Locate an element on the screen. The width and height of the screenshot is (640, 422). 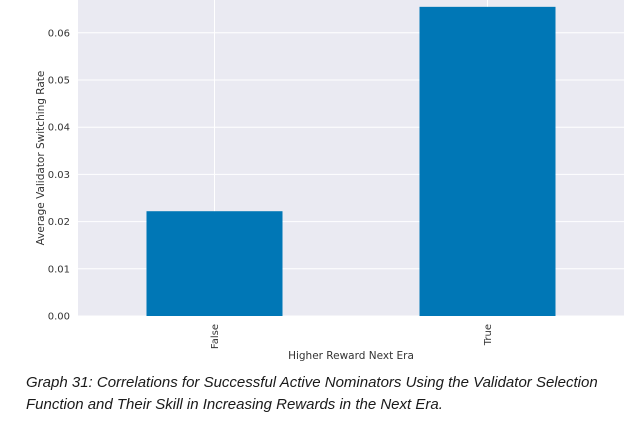
y-tick-label: 0.04 is located at coordinates (59, 128).